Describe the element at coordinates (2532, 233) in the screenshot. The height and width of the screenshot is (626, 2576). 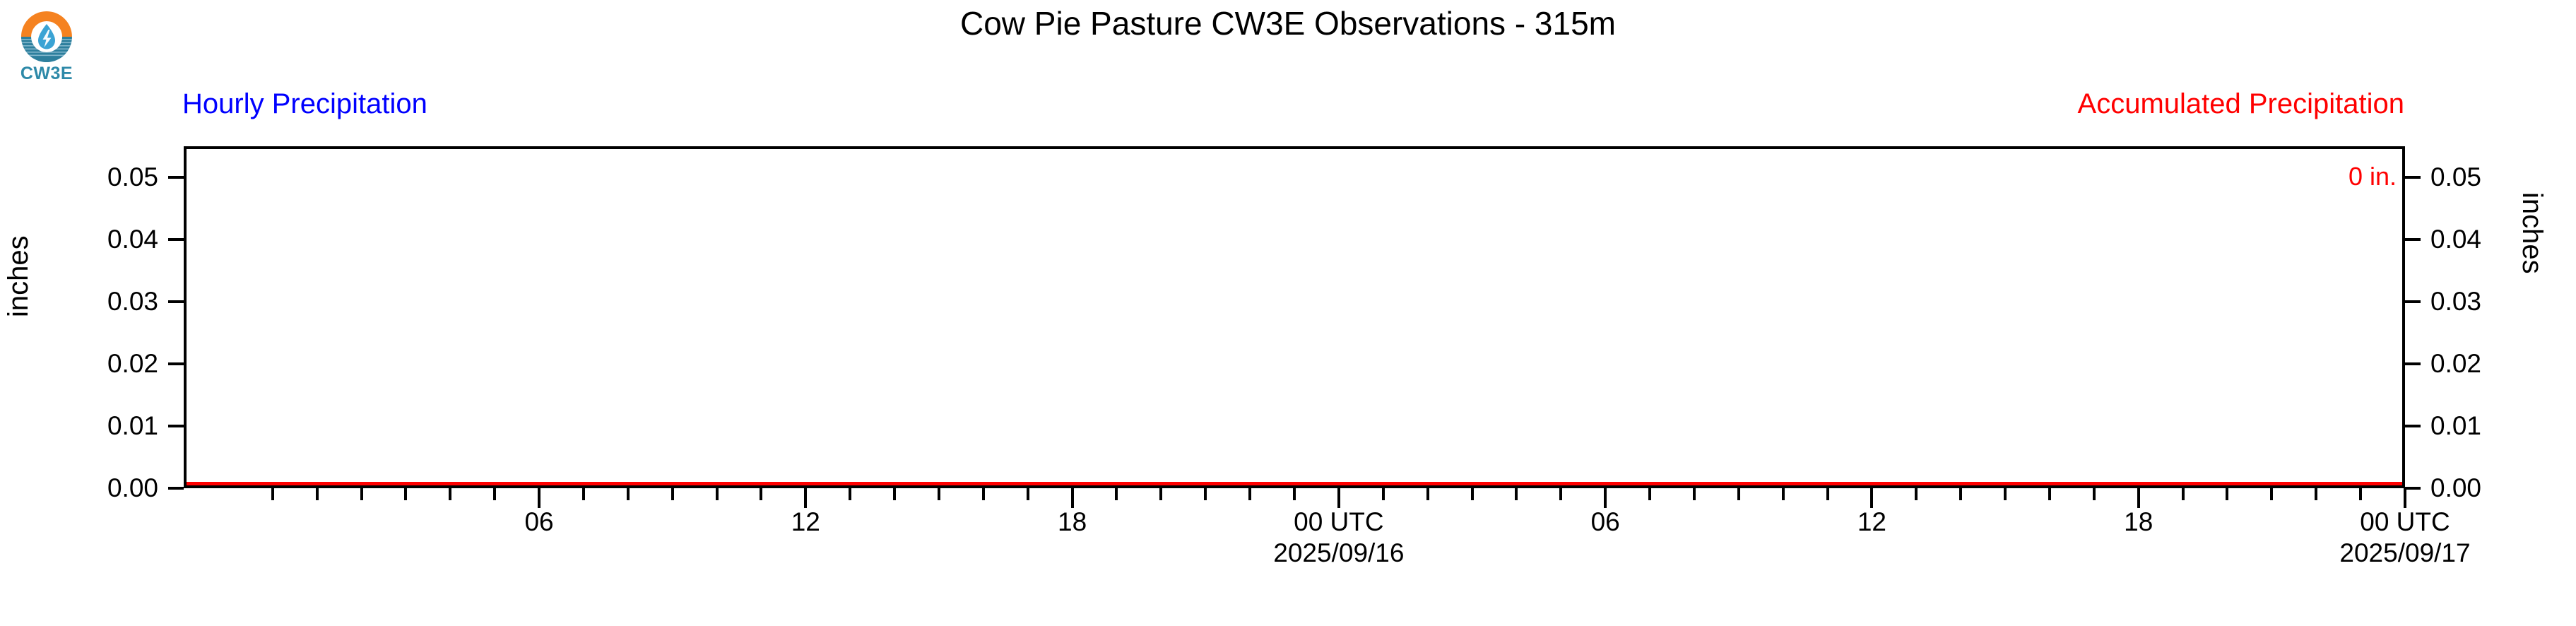
I see `y-axis-title-right: inches` at that location.